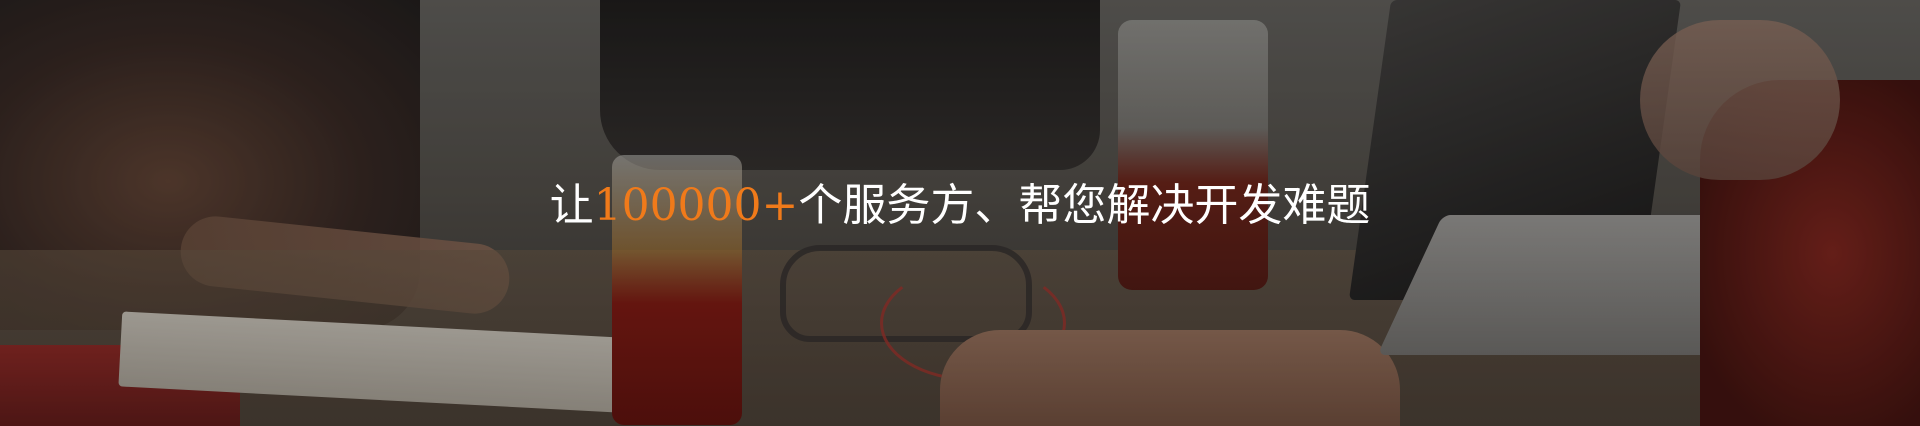 Image resolution: width=1920 pixels, height=426 pixels. What do you see at coordinates (571, 205) in the screenshot?
I see `headline-prefix: 让` at bounding box center [571, 205].